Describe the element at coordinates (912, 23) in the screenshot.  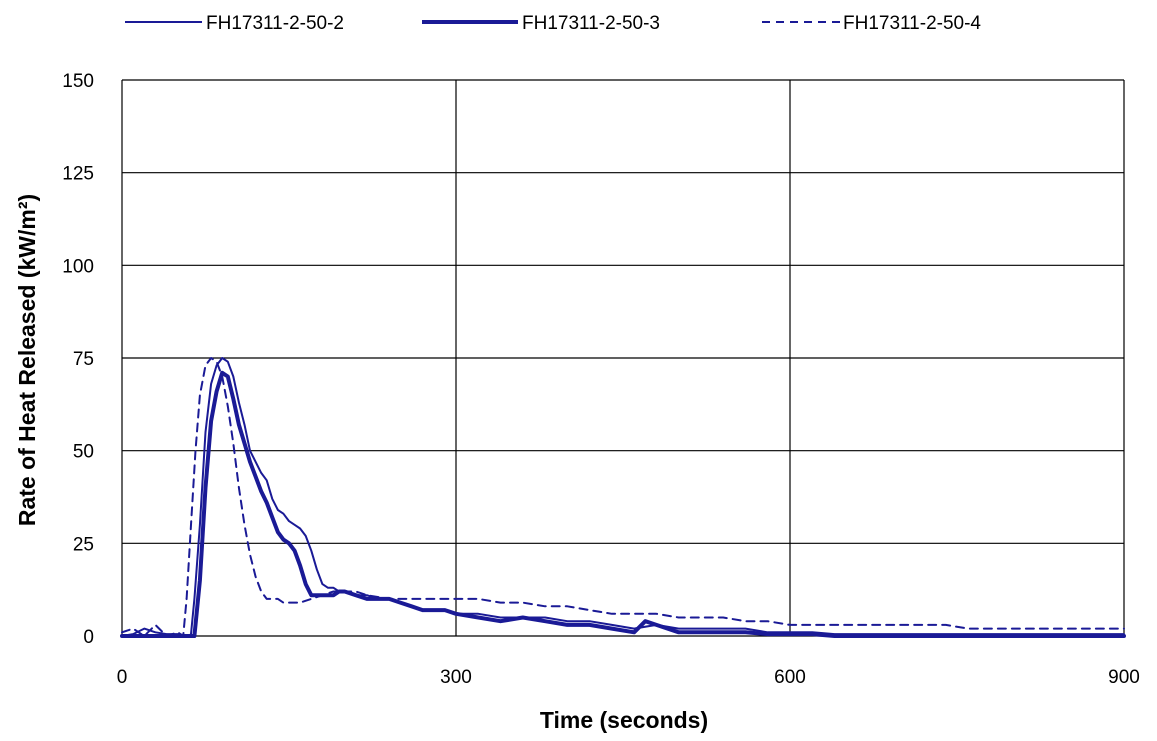
I see `legend-label-series-3: FH17311-2-50-4` at that location.